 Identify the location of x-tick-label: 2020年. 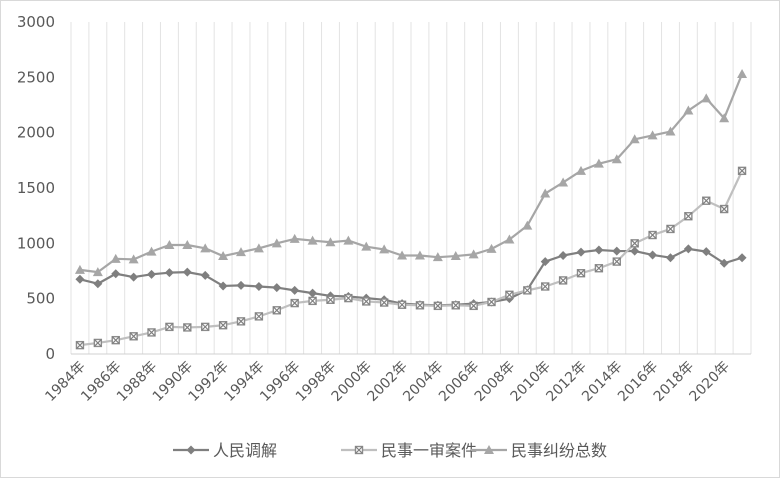
(710, 382).